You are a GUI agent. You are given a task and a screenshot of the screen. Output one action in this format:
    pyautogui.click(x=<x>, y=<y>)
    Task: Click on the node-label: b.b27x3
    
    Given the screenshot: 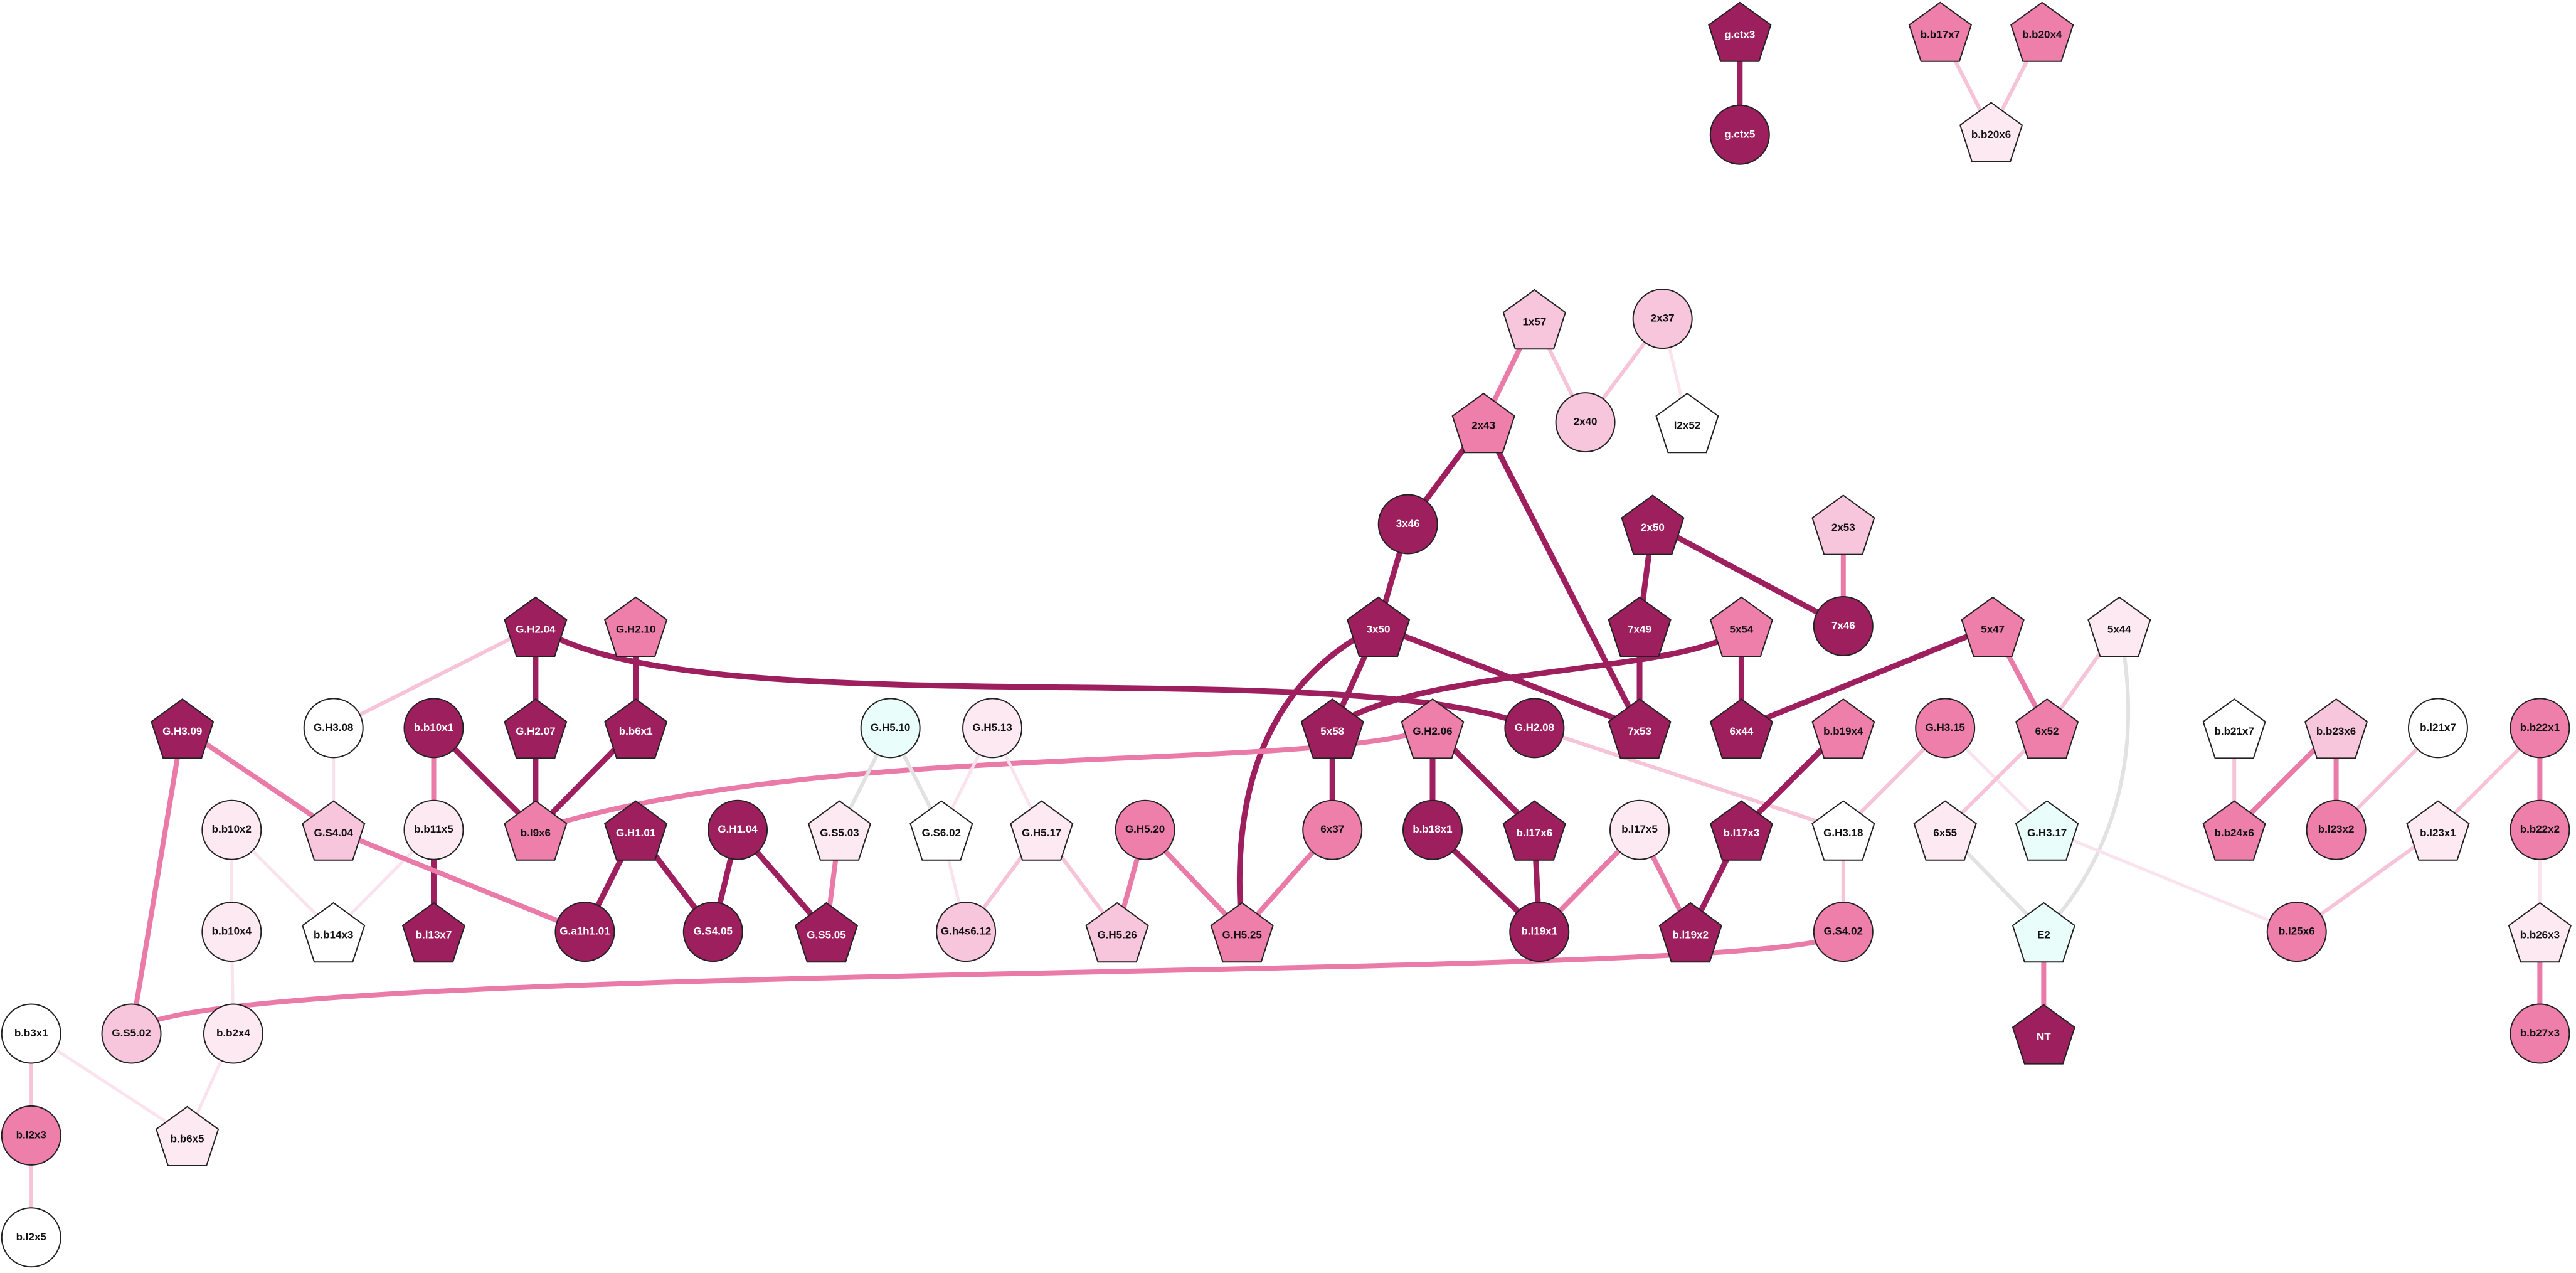 What is the action you would take?
    pyautogui.click(x=2540, y=1033)
    